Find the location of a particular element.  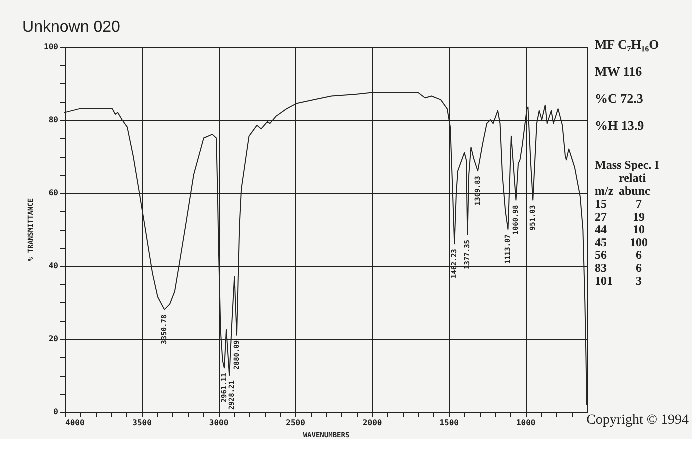

text: %C 72.3 is located at coordinates (619, 98).